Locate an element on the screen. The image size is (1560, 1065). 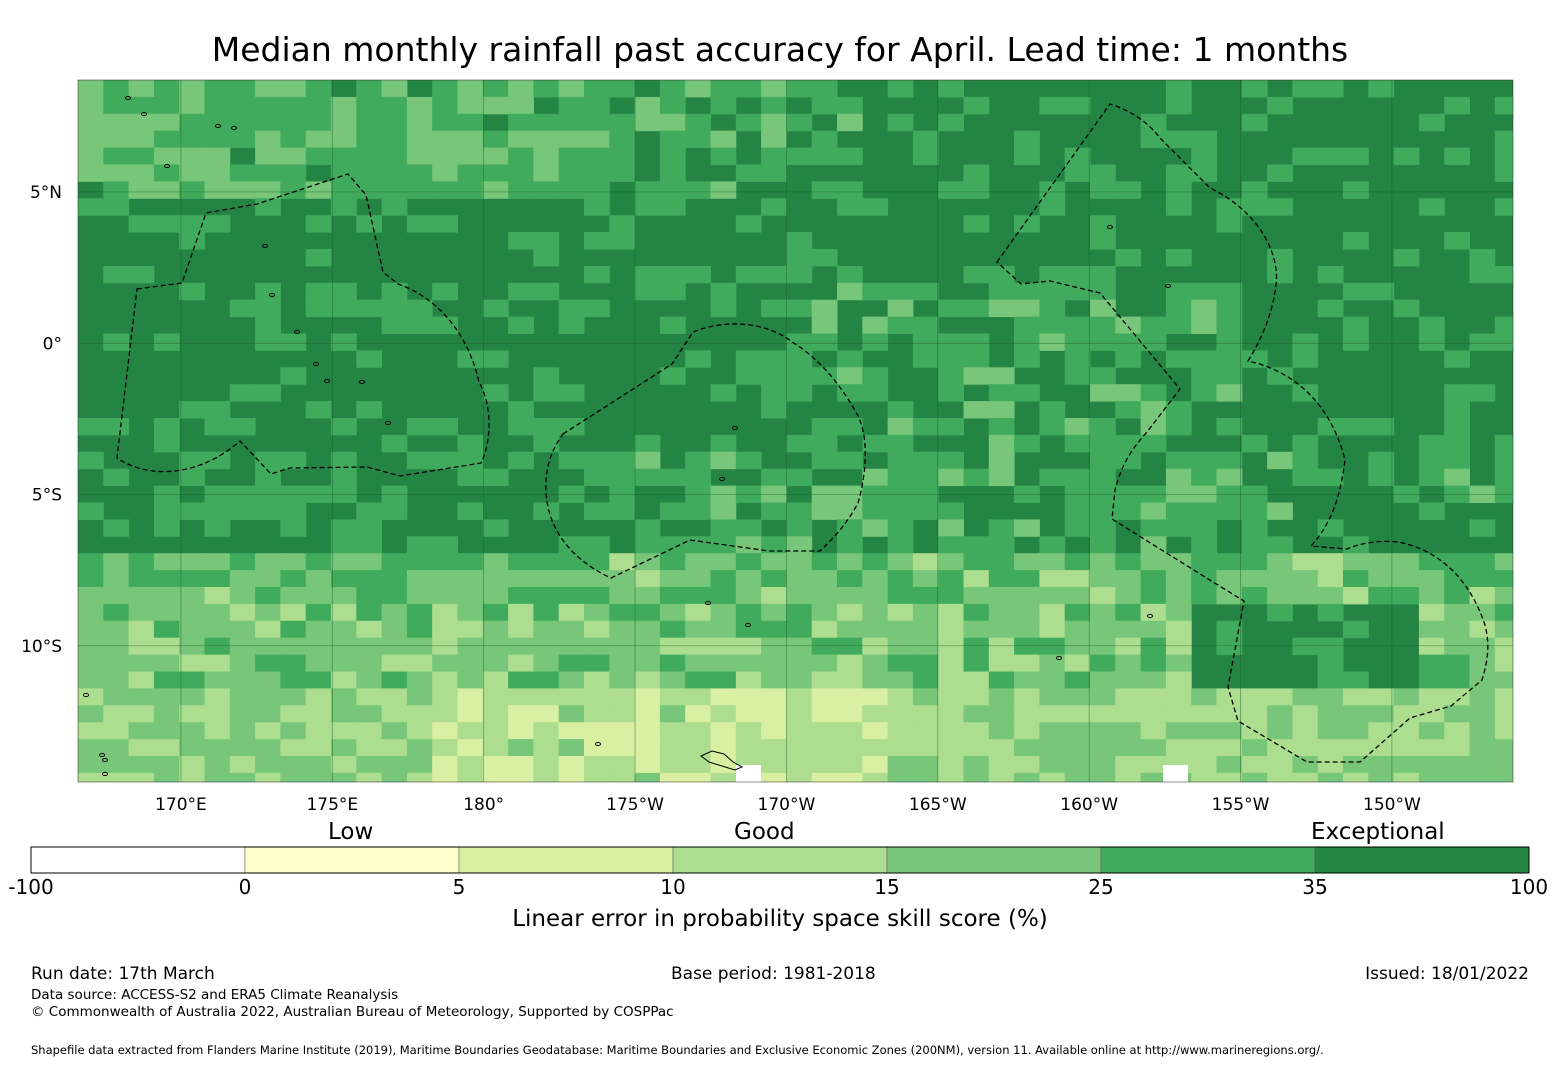
colorbar-box is located at coordinates (994, 860).